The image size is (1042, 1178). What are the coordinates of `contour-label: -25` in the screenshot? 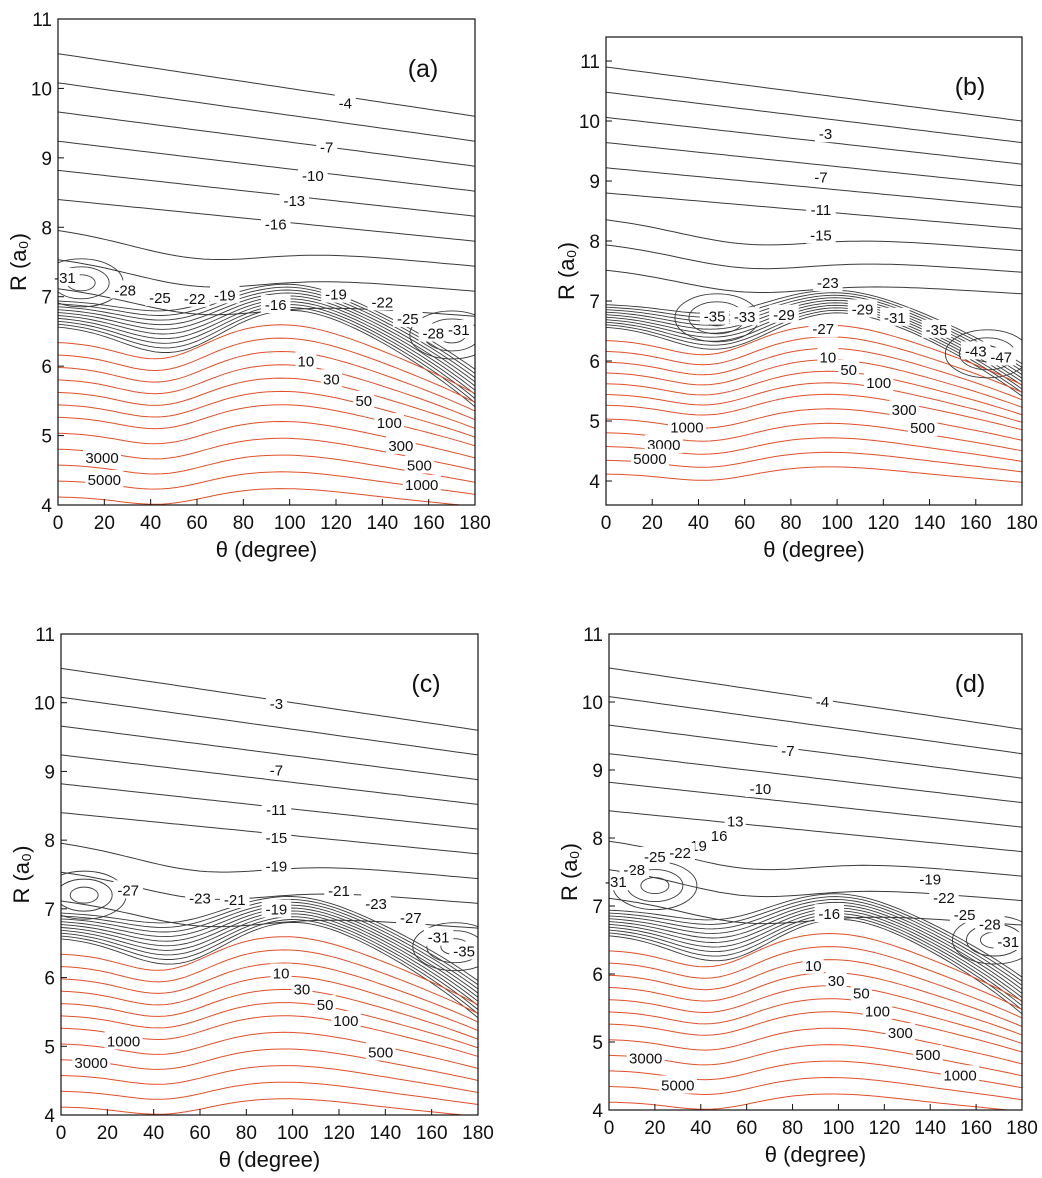 It's located at (655, 857).